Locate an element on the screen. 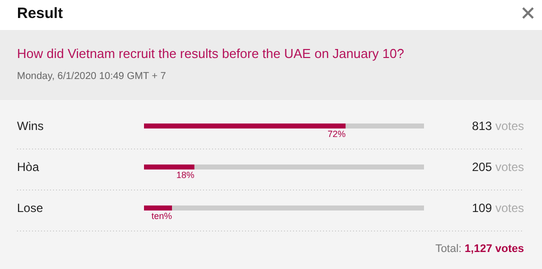 This screenshot has width=542, height=269. text: Monday, 6/1/2020 10:49 GMT + 7 is located at coordinates (91, 76).